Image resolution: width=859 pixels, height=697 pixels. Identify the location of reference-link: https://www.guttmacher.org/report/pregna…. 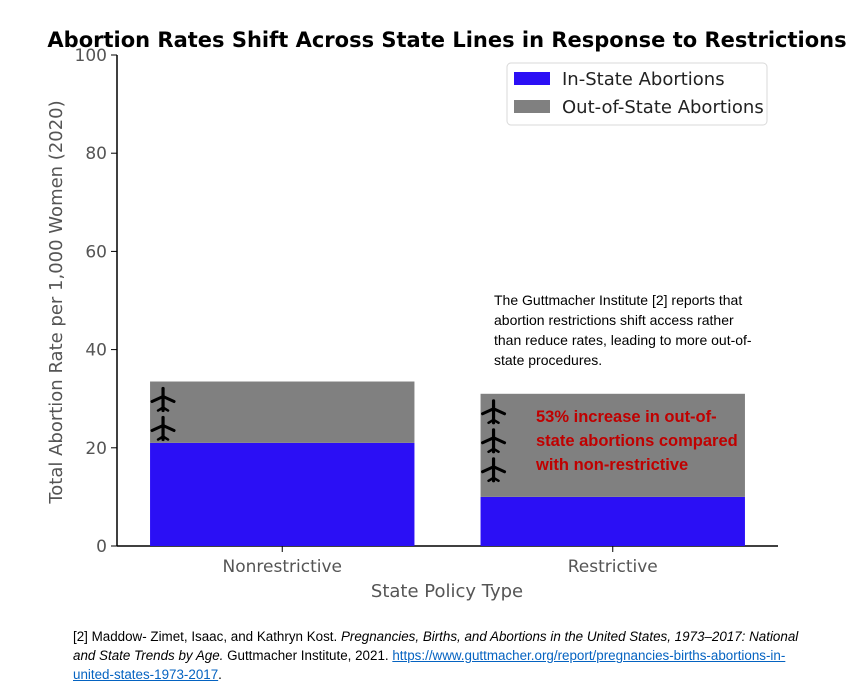
(429, 665).